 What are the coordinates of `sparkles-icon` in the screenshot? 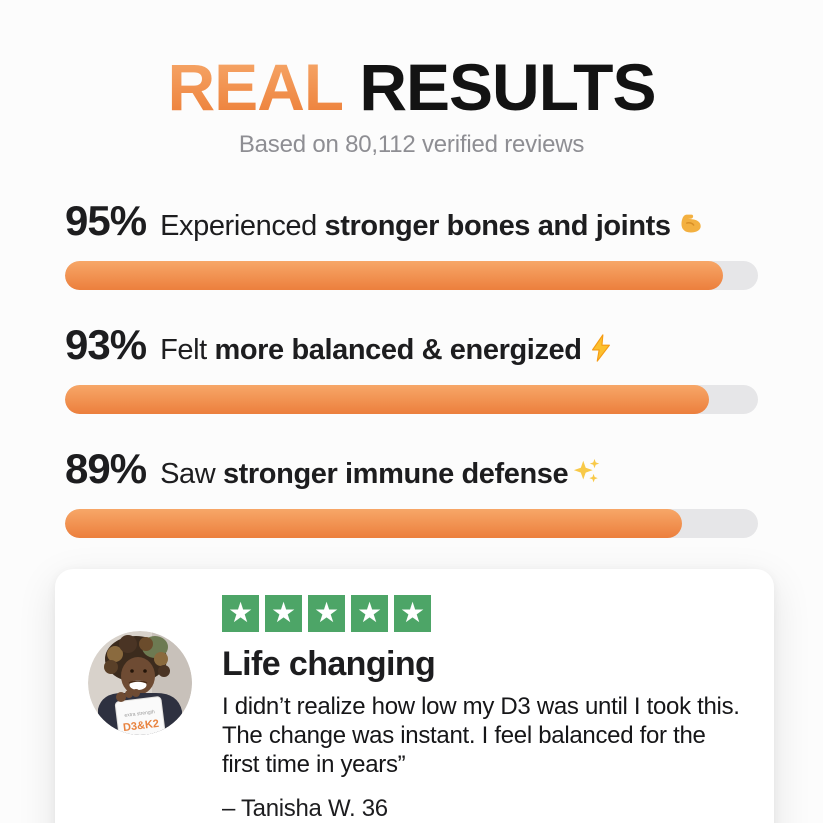 It's located at (587, 470).